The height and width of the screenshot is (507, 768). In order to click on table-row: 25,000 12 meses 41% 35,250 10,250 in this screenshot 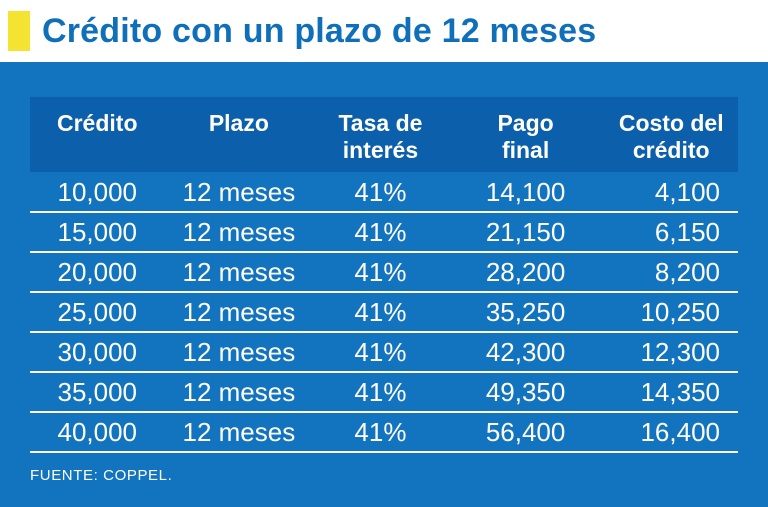, I will do `click(384, 312)`.